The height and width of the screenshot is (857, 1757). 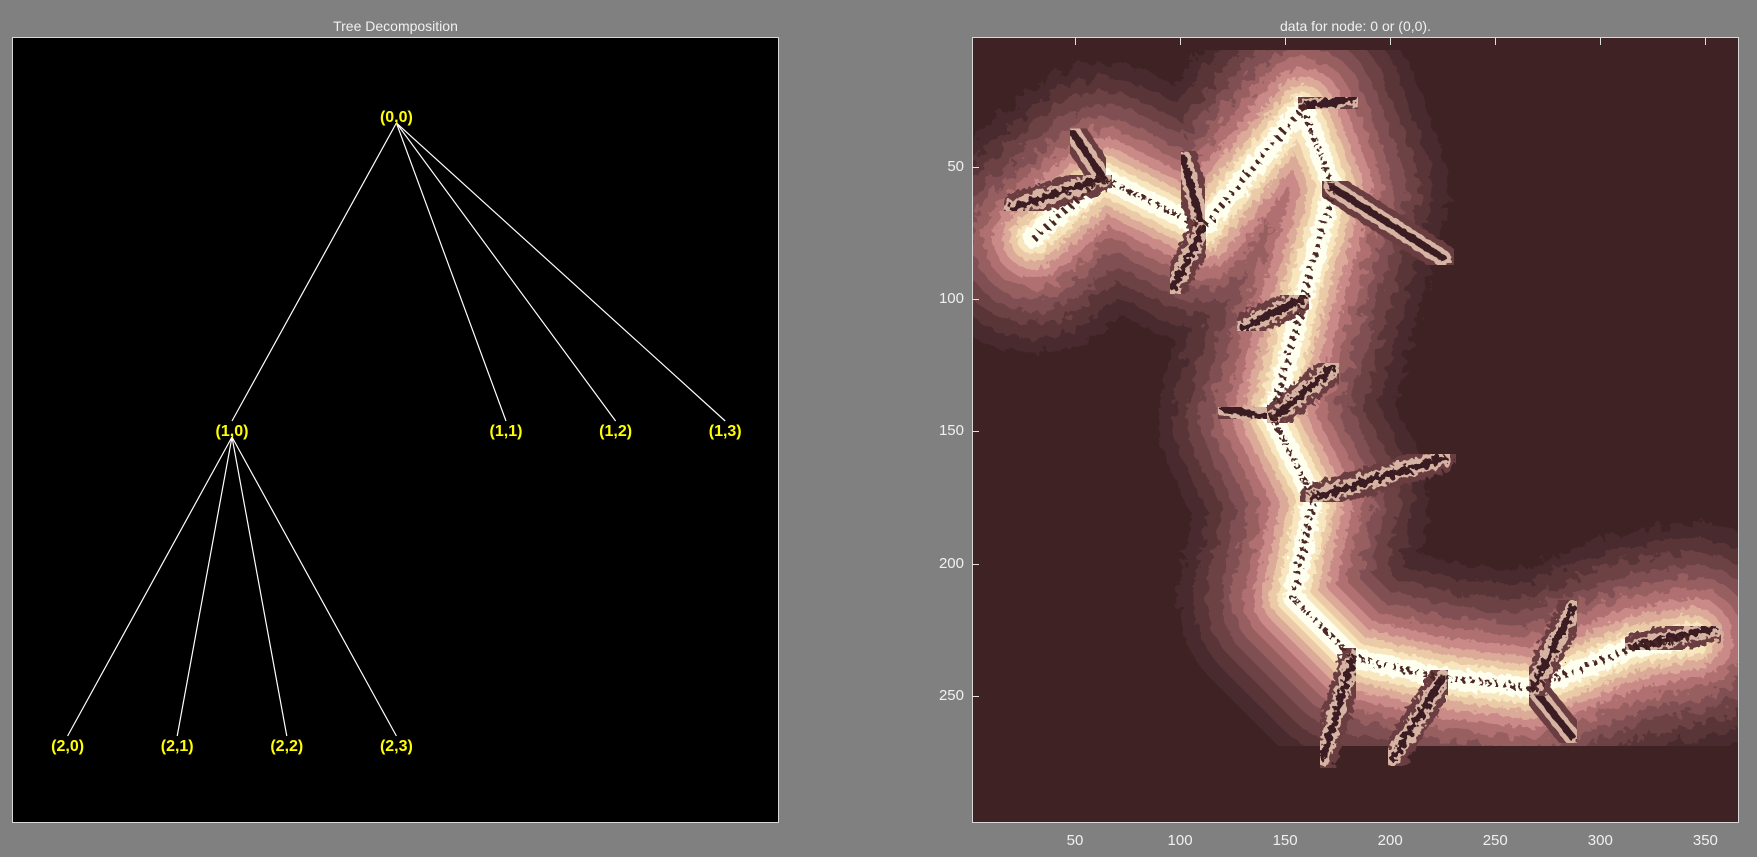 What do you see at coordinates (67, 746) in the screenshot?
I see `tree-node-n20: (2,0)` at bounding box center [67, 746].